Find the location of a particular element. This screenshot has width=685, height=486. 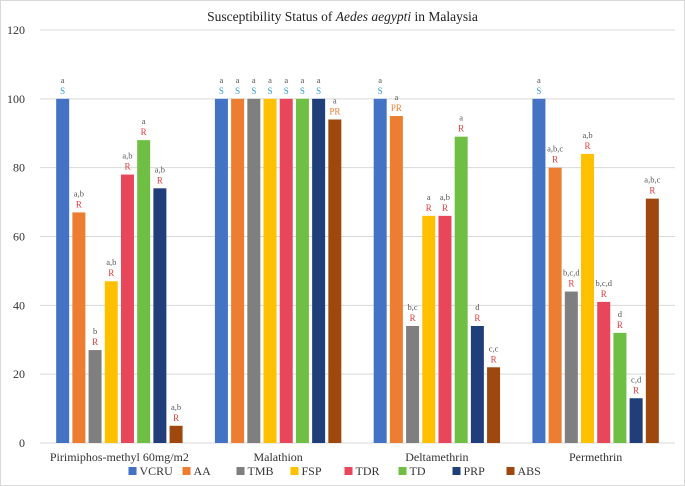

legend-swatch-abs is located at coordinates (510, 471).